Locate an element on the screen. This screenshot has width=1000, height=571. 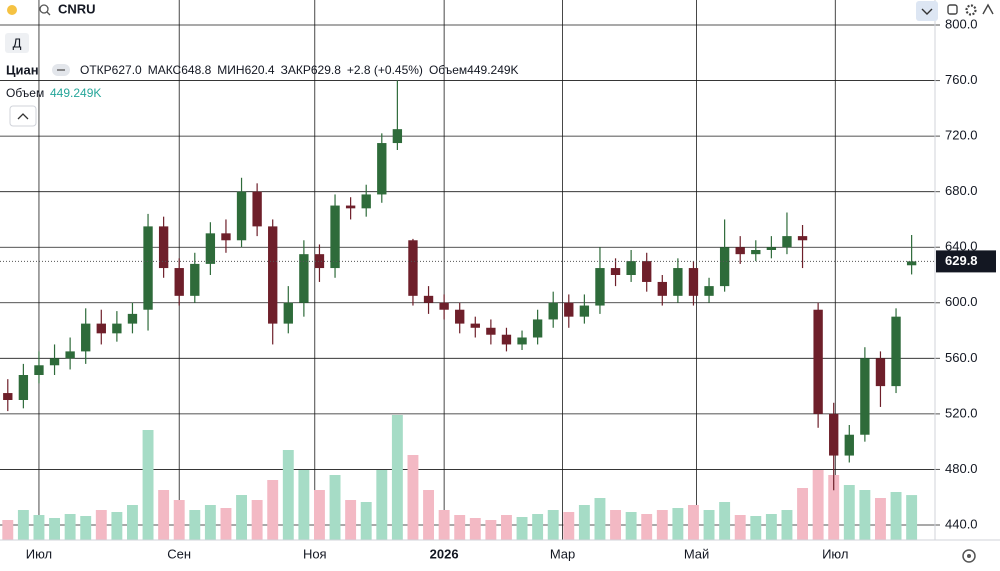
interval: Д is located at coordinates (17, 42).